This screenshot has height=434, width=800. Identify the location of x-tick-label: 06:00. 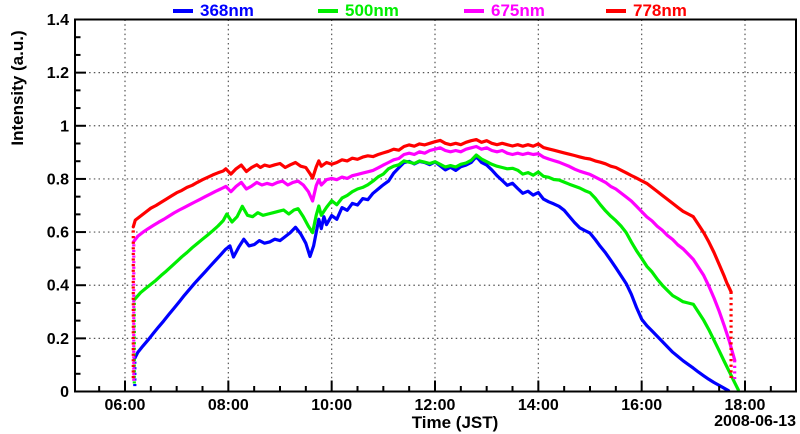
(125, 405).